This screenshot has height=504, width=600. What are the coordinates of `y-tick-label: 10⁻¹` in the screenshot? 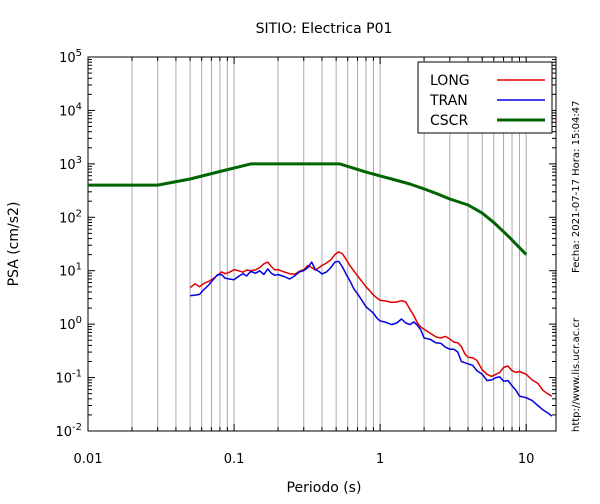 It's located at (68, 378).